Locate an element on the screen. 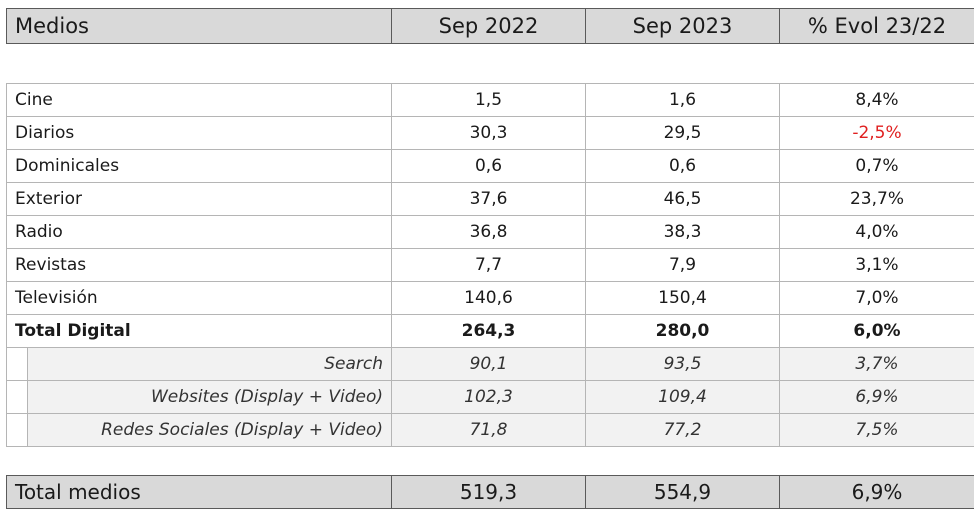 This screenshot has width=974, height=515. total-label: Total medios is located at coordinates (199, 492).